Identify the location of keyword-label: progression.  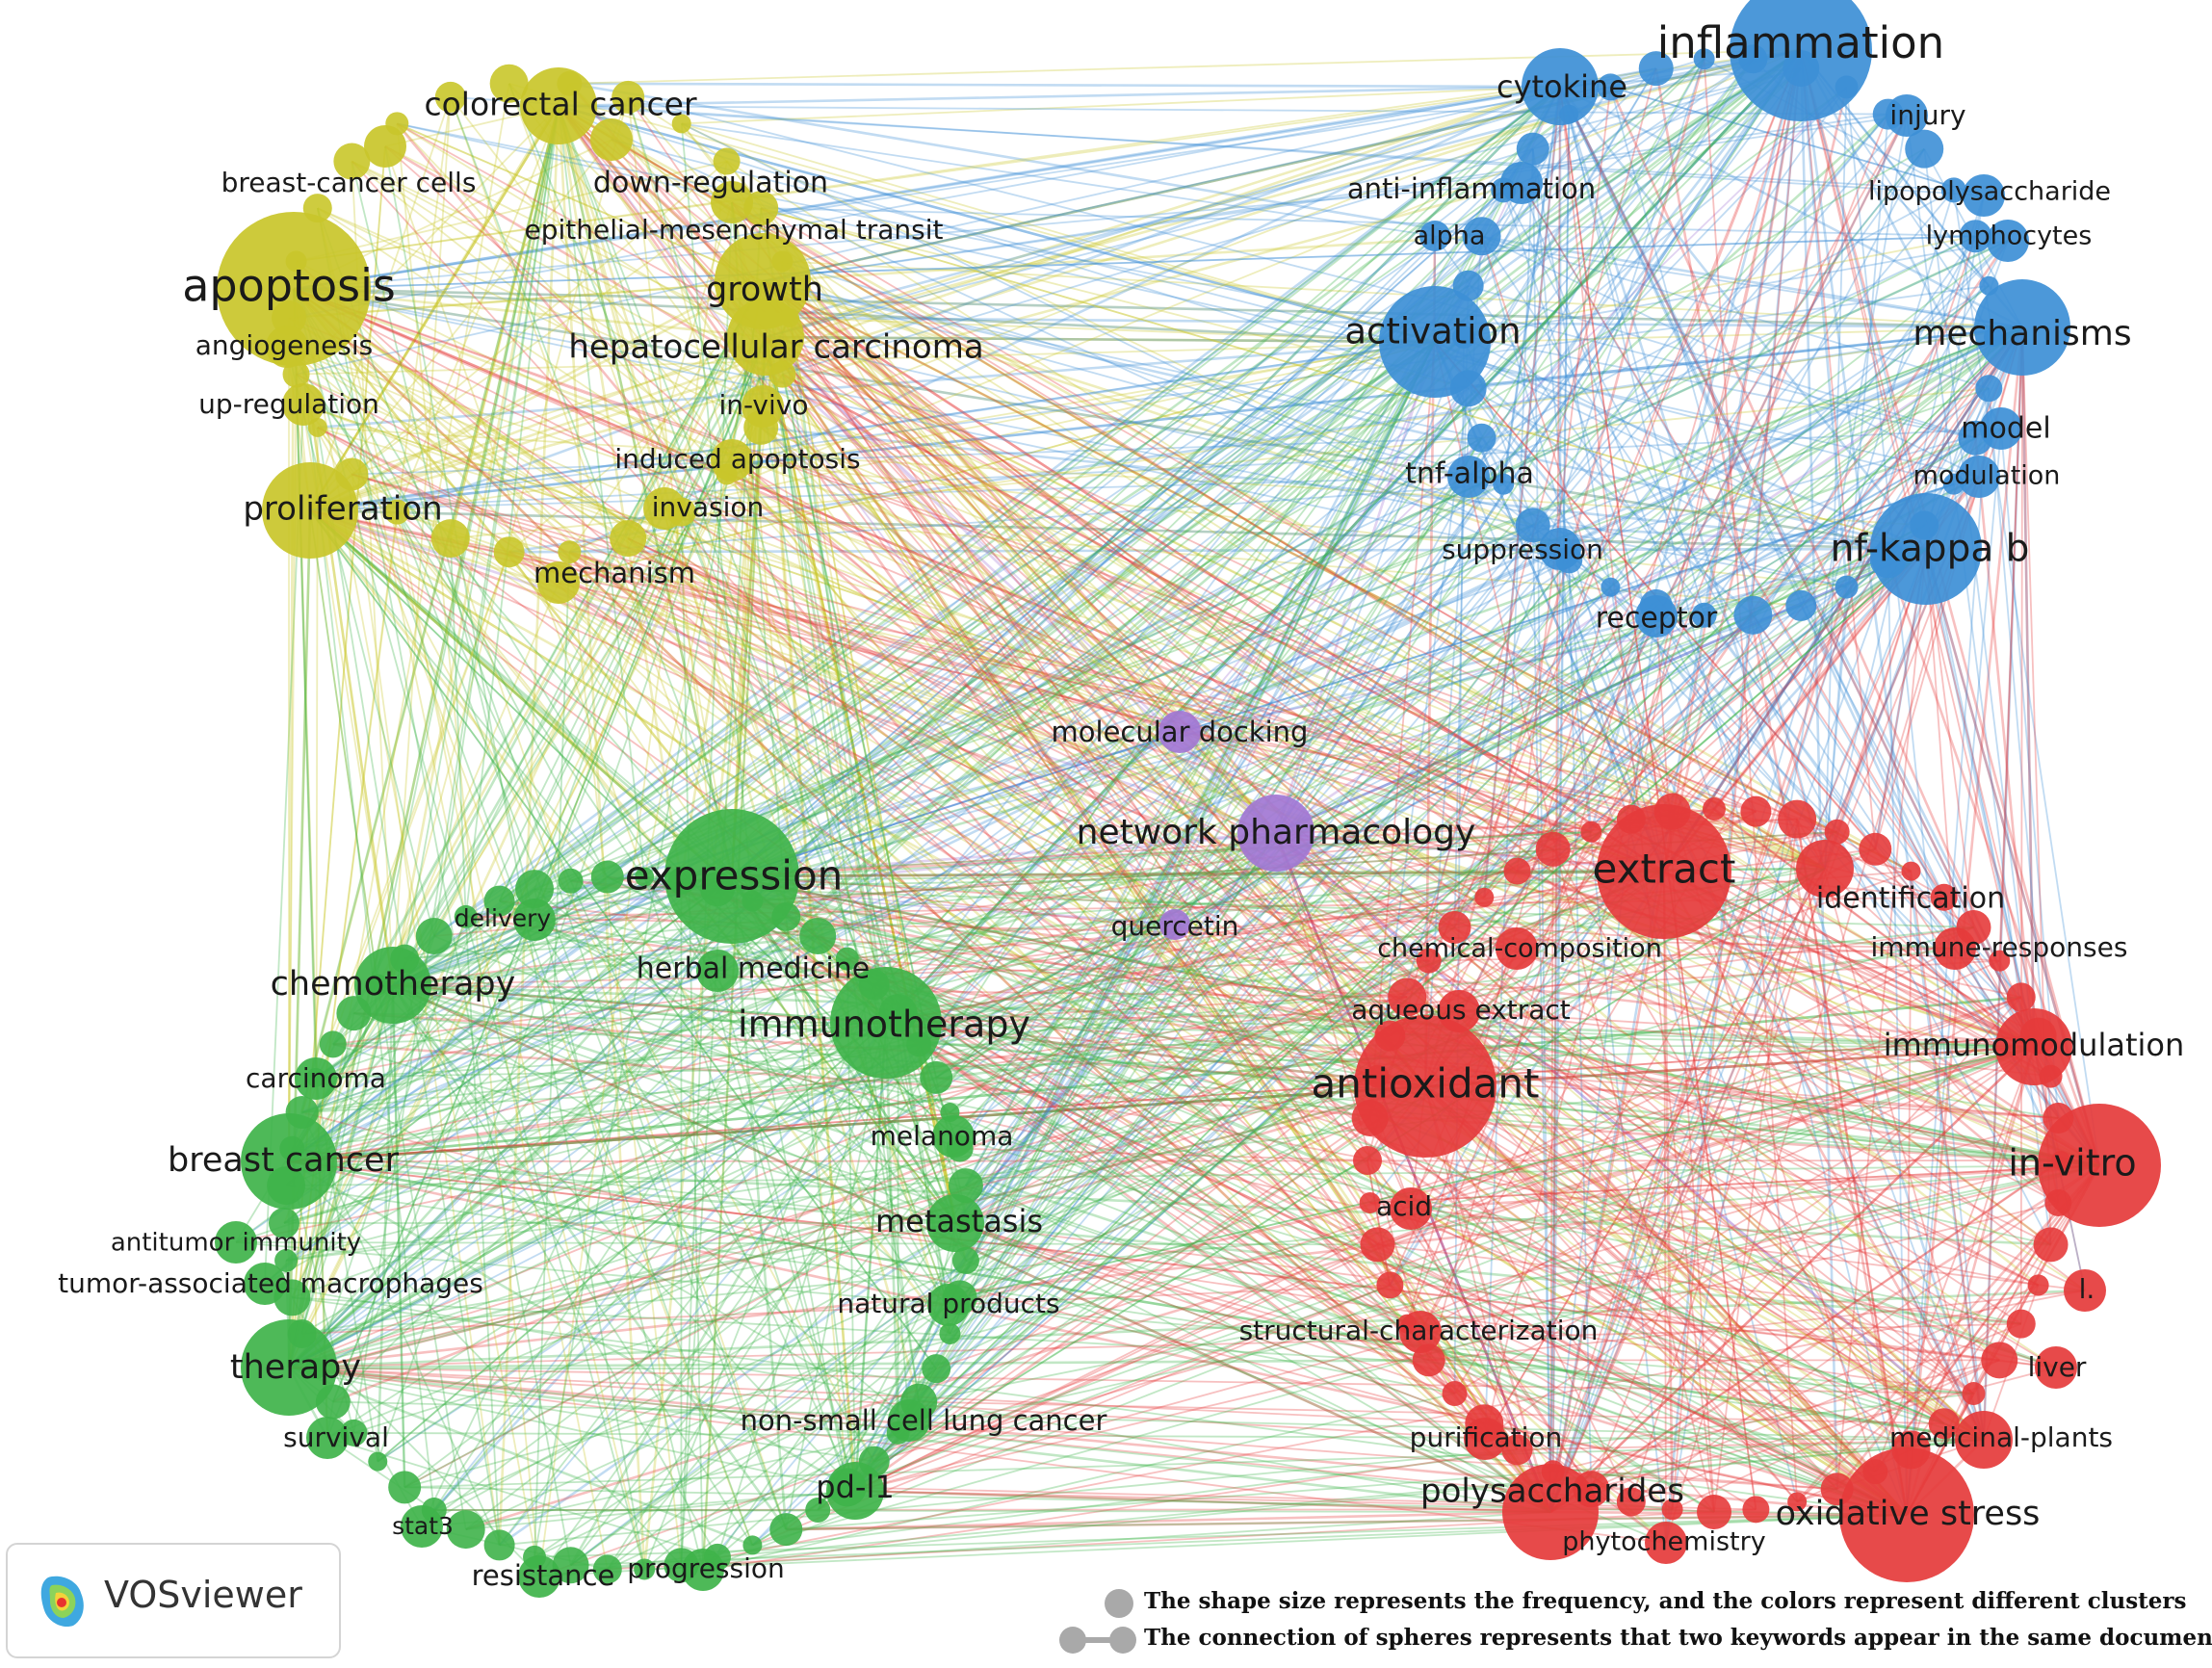
(706, 1568).